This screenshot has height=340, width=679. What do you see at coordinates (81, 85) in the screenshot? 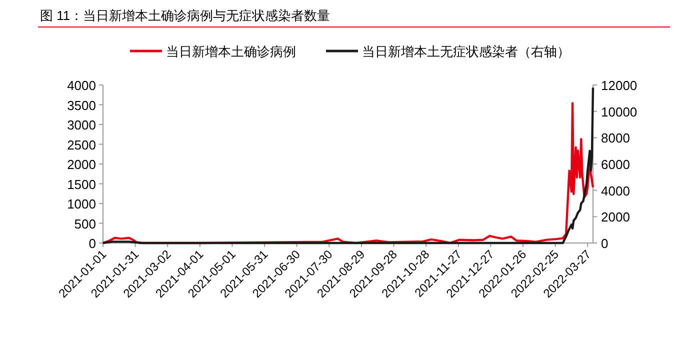
I see `y-tick-label: 4000` at bounding box center [81, 85].